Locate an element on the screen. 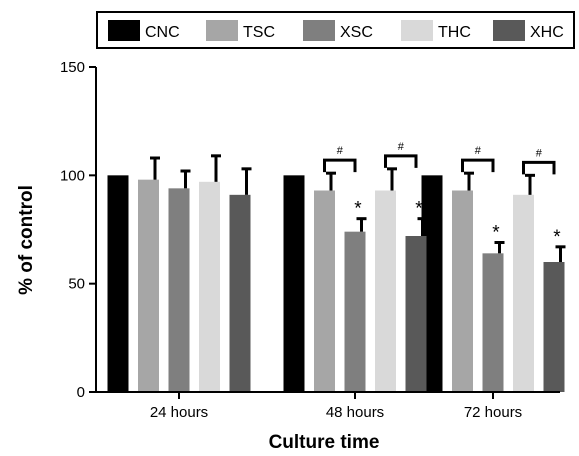 The height and width of the screenshot is (456, 579). y-tick-label: 100 is located at coordinates (72, 175).